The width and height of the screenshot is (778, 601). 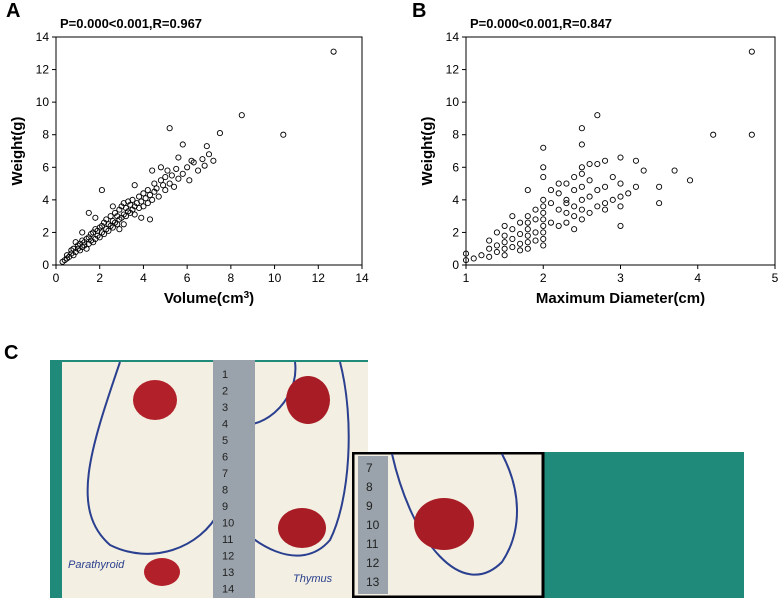 What do you see at coordinates (455, 265) in the screenshot?
I see `y-tick-label: 0` at bounding box center [455, 265].